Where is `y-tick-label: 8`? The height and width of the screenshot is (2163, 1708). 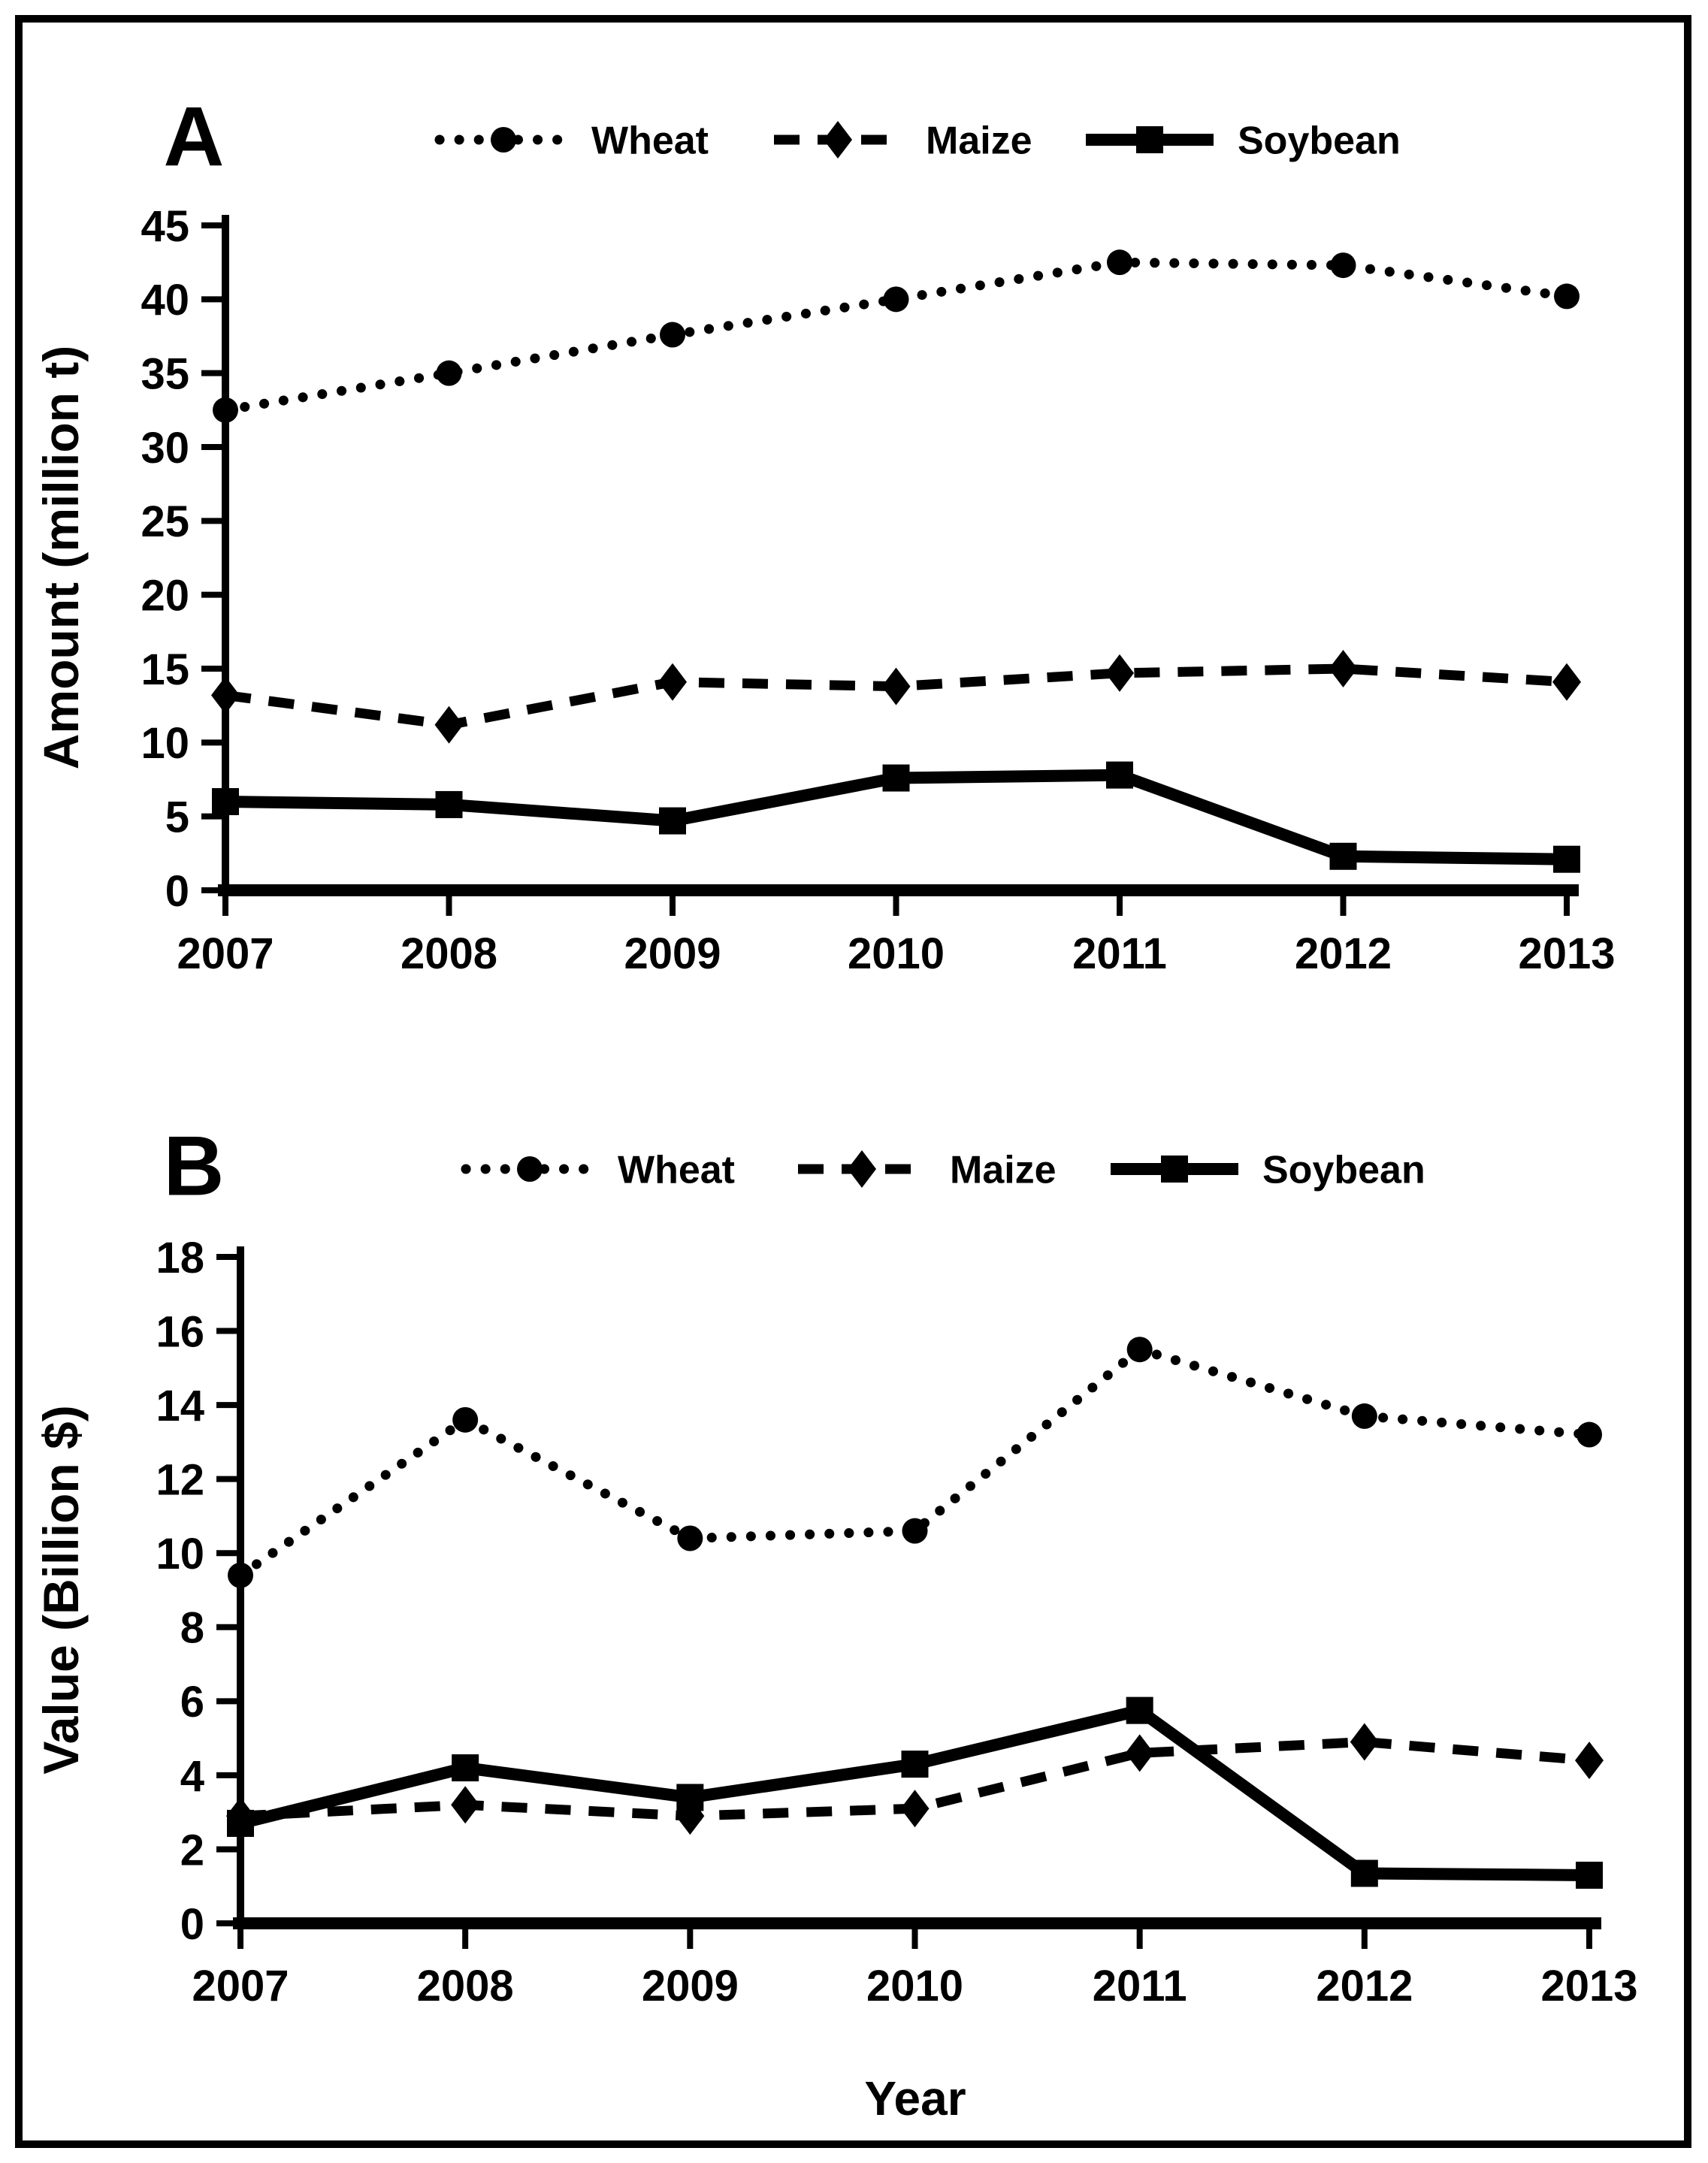
y-tick-label: 8 is located at coordinates (192, 1628).